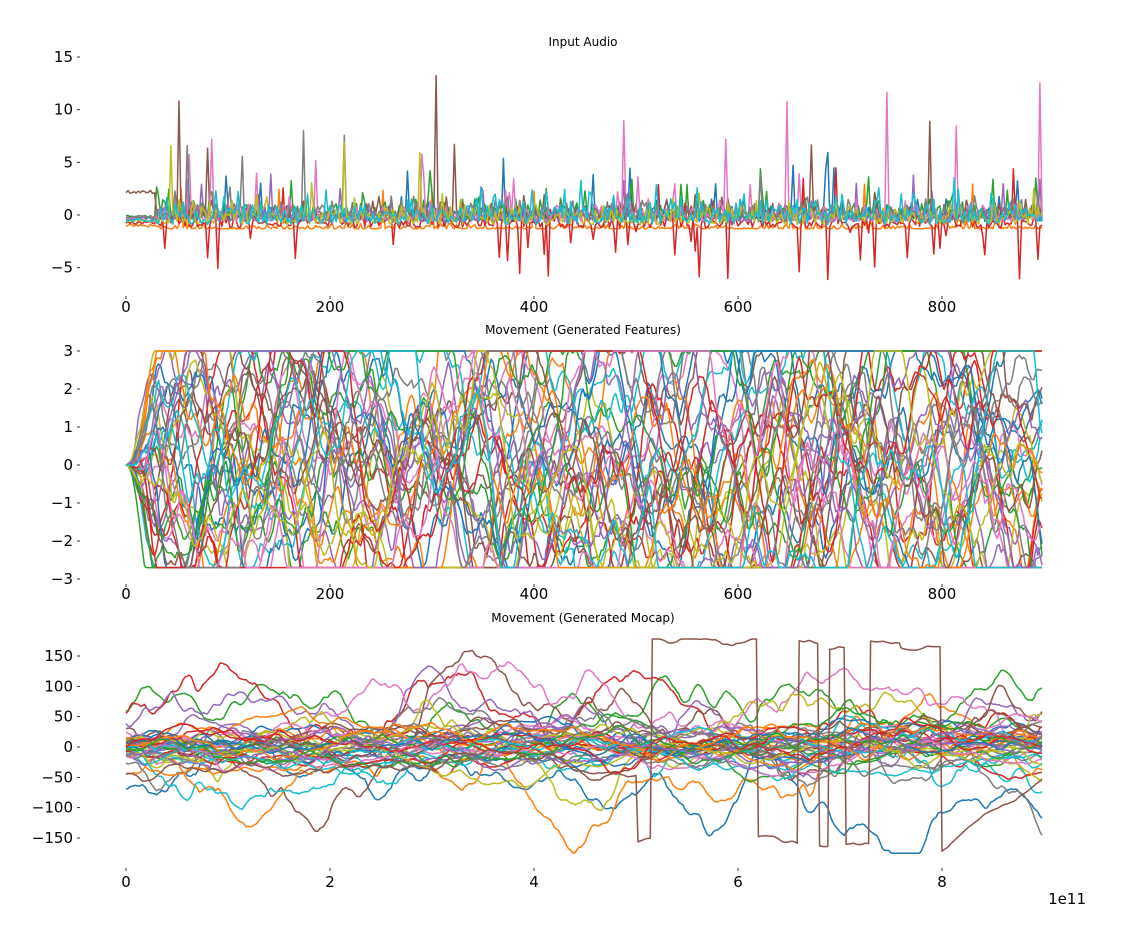 The width and height of the screenshot is (1121, 943). I want to click on x-axis: 0 2 4 6 8, so click(534, 879).